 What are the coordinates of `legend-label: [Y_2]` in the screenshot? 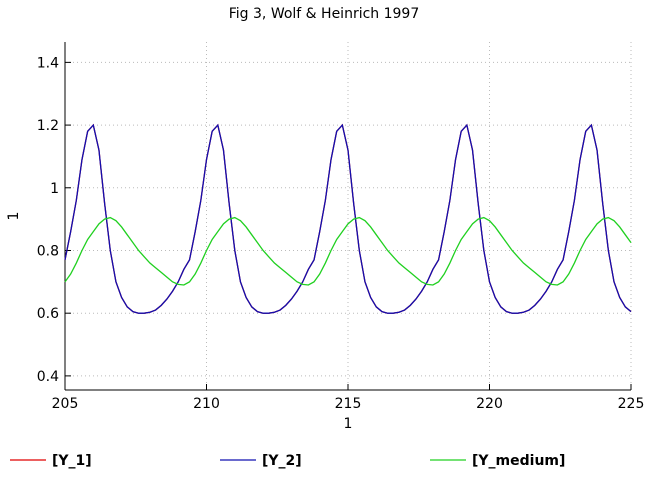 It's located at (282, 461).